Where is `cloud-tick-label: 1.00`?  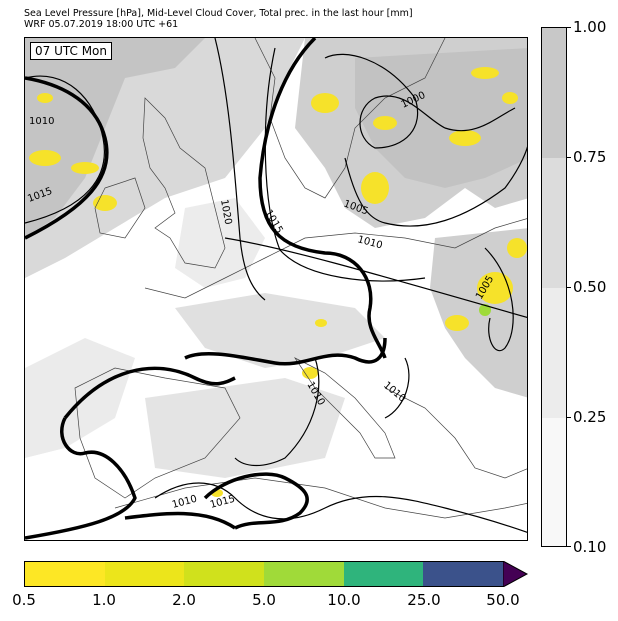
cloud-tick-label: 1.00 is located at coordinates (590, 27).